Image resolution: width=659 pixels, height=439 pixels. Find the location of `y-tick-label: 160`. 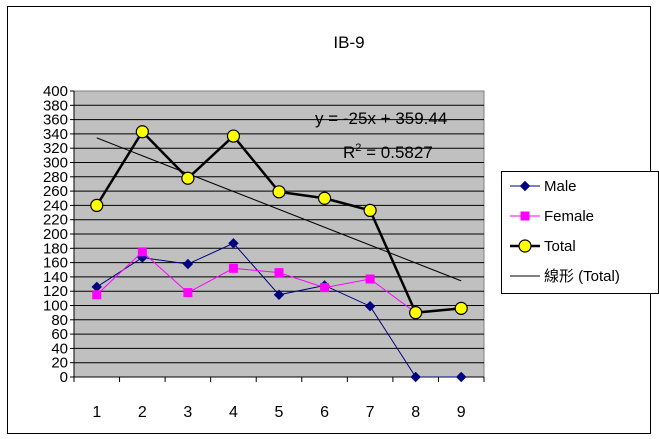

y-tick-label: 160 is located at coordinates (55, 263).